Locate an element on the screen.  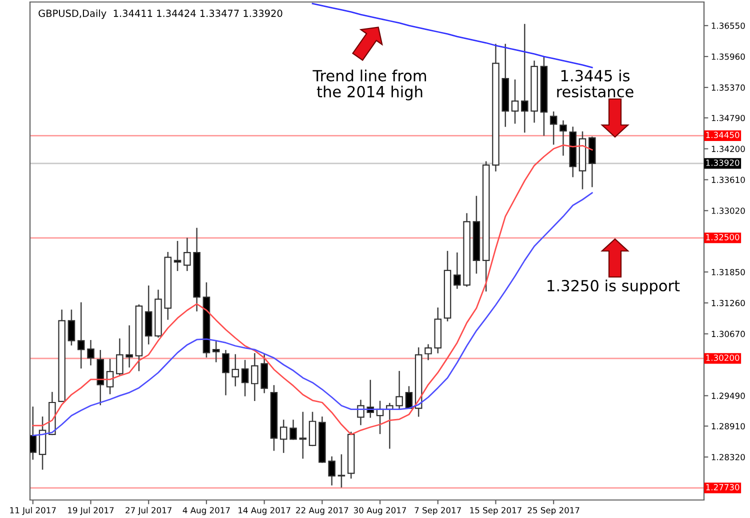
y-tick-label: 1.31260 is located at coordinates (728, 303).